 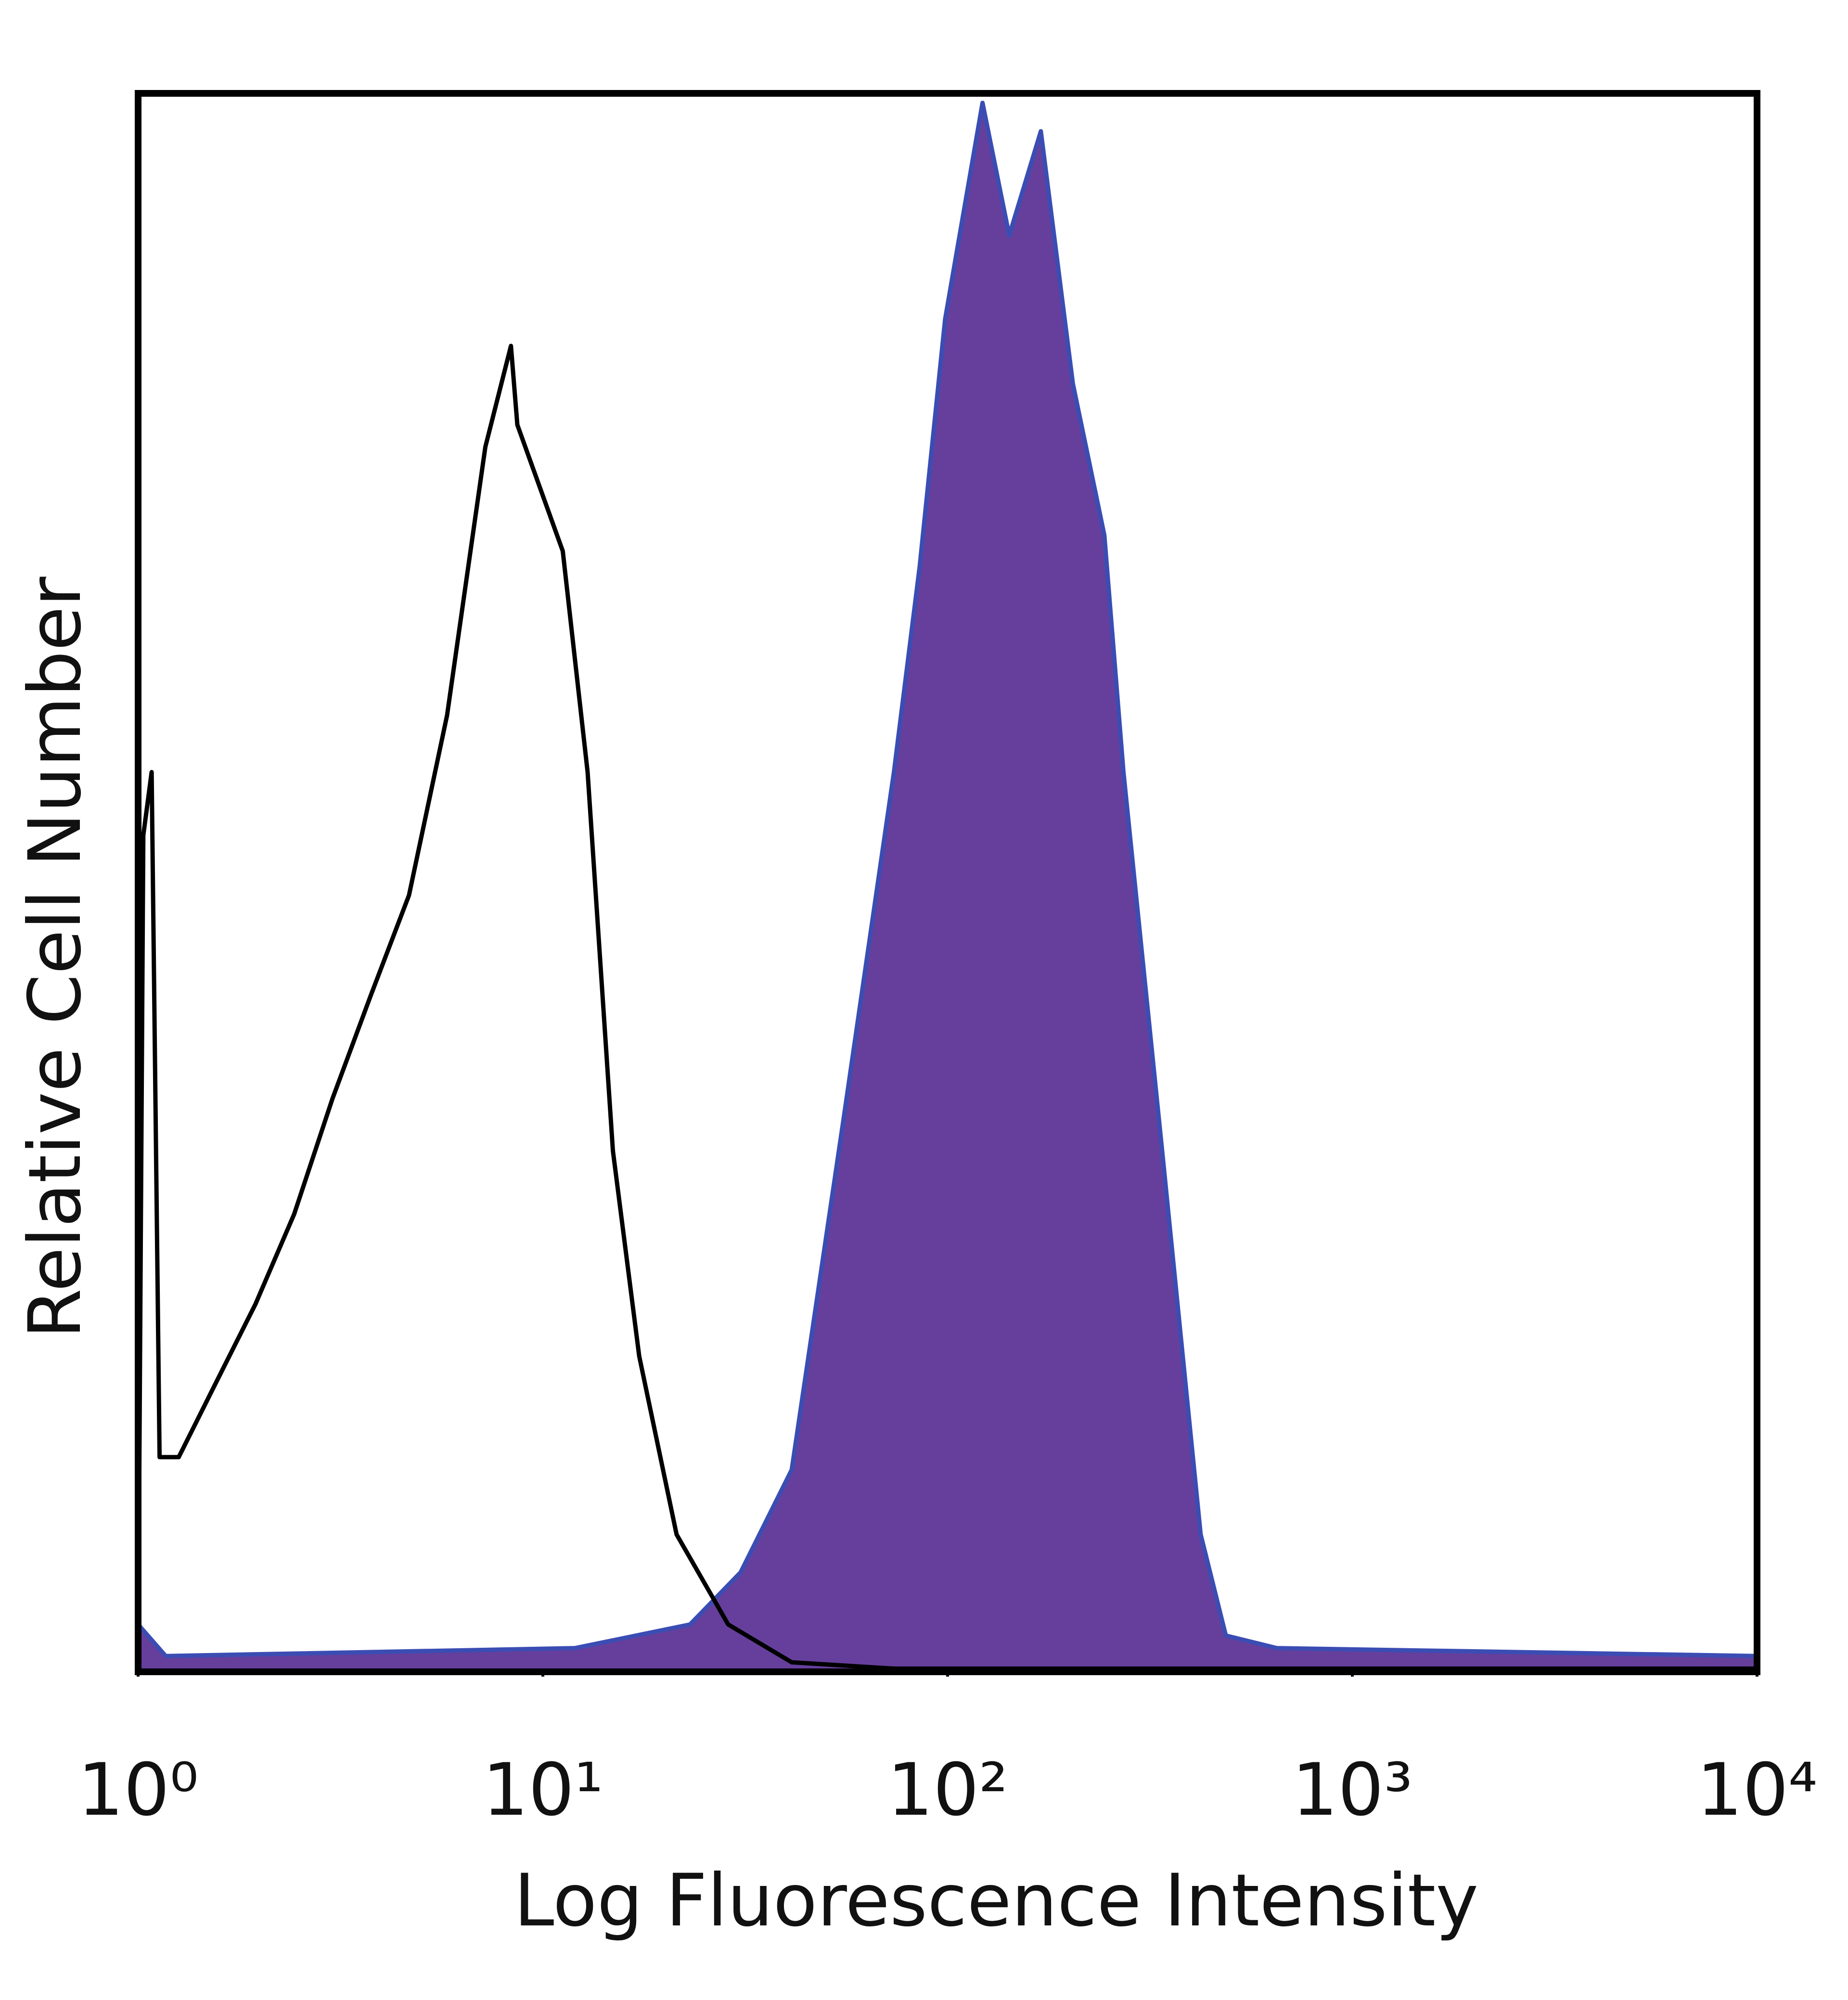 I want to click on x-tick-label: 10⁰, so click(x=137, y=1790).